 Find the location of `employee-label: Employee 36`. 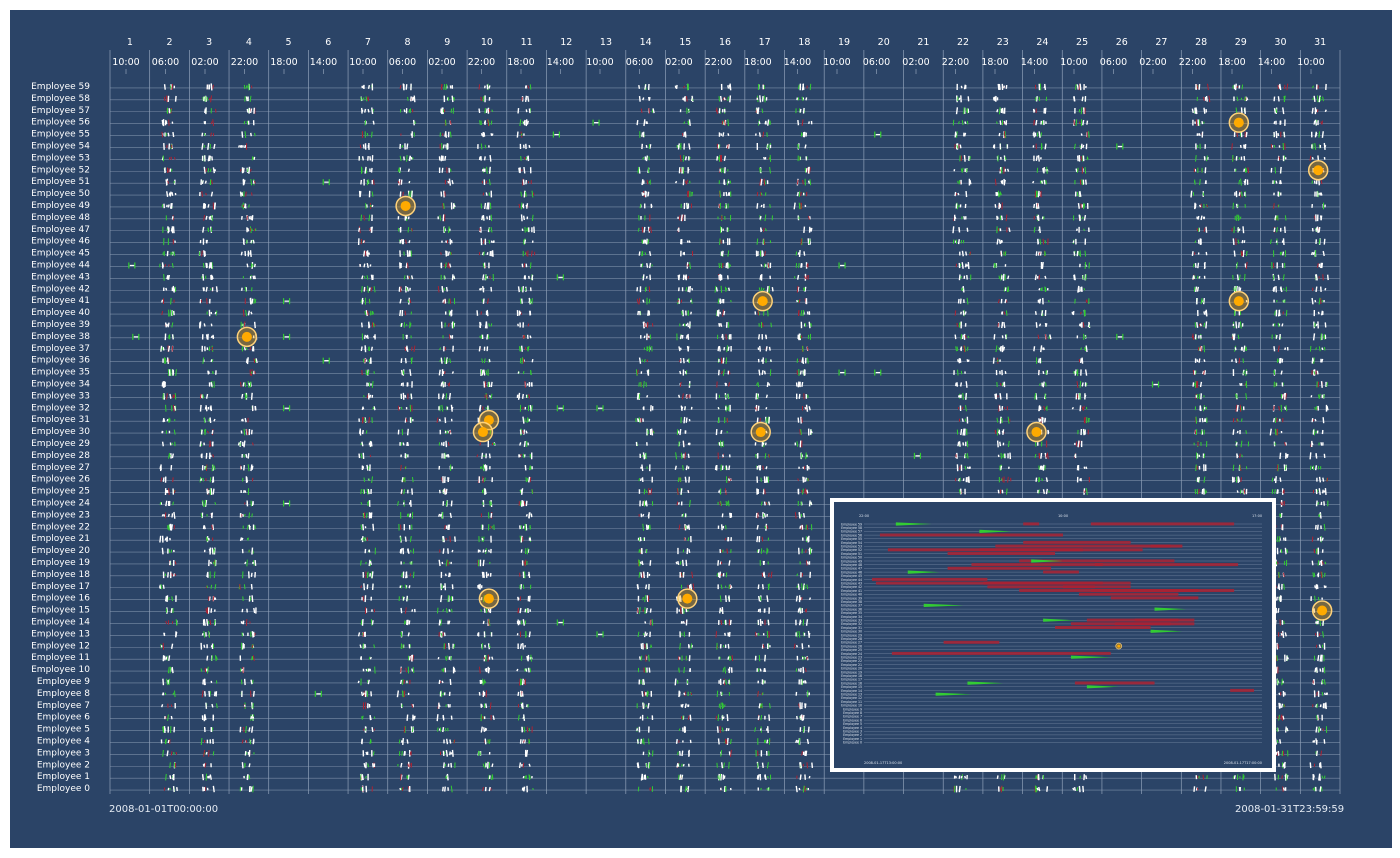

employee-label: Employee 36 is located at coordinates (60, 361).